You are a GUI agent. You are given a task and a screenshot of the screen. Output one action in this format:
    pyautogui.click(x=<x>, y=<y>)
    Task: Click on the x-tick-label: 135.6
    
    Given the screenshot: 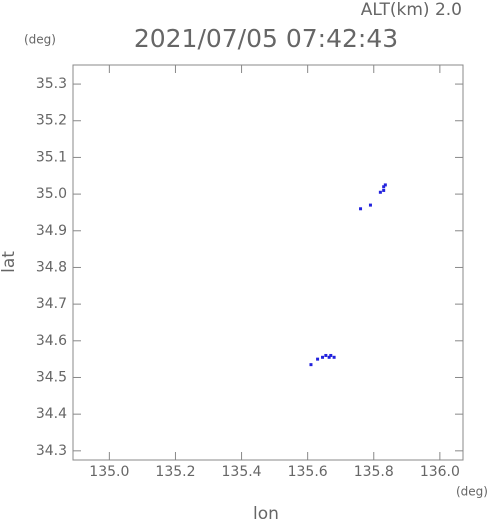 What is the action you would take?
    pyautogui.click(x=308, y=472)
    